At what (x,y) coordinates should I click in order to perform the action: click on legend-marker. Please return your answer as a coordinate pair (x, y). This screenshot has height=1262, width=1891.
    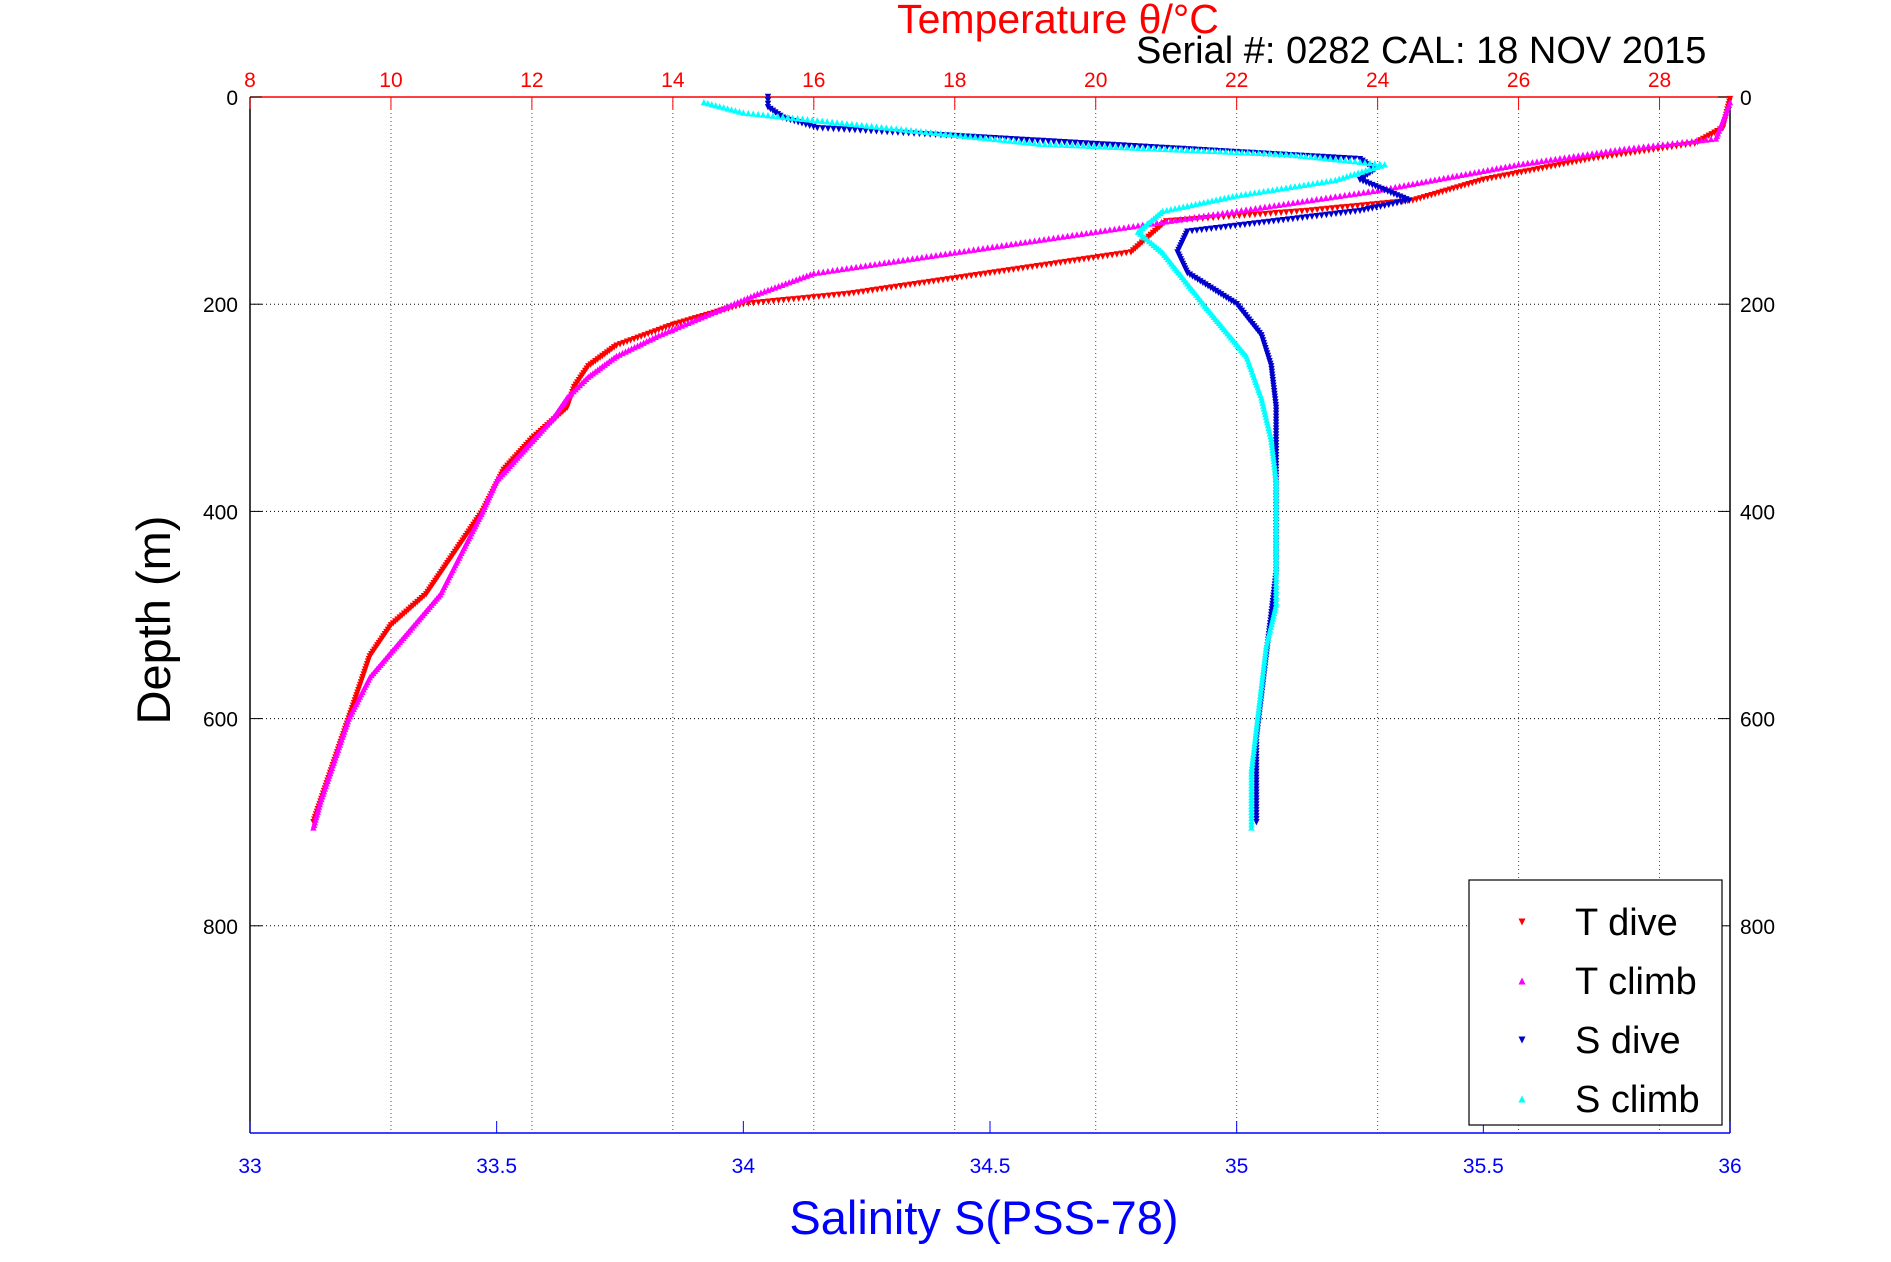
    Looking at the image, I should click on (1522, 1099).